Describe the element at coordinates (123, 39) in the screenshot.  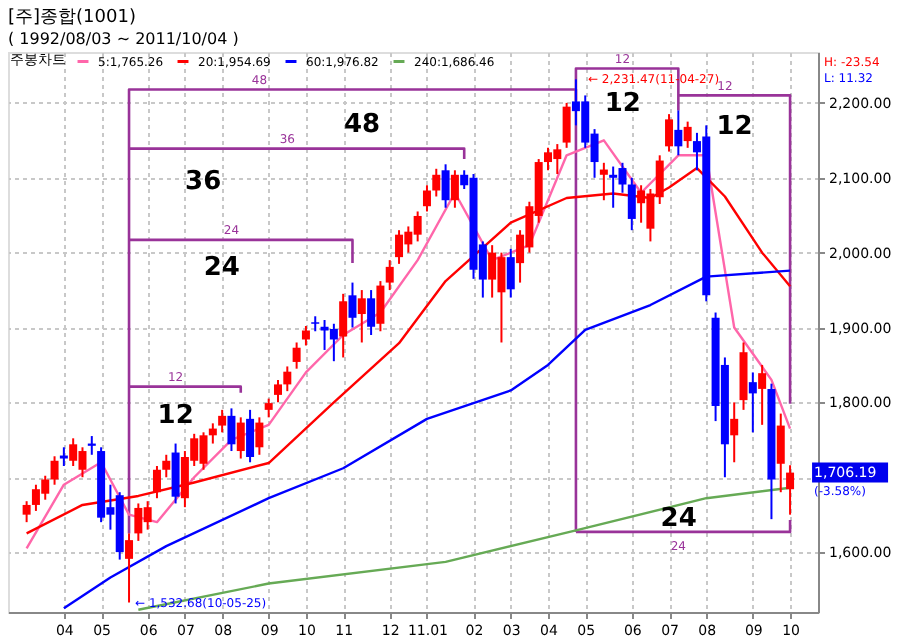
I see `chart-subtitle: ( 1992/08/03 ~ 2011/10/04 )` at that location.